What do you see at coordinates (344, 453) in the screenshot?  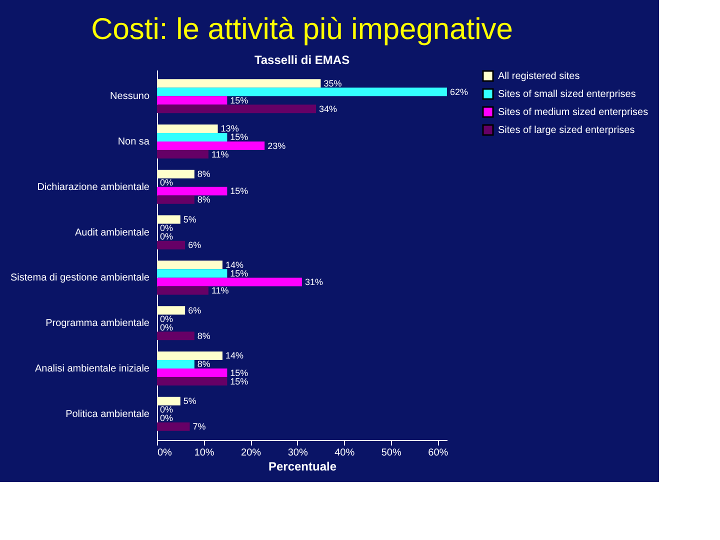 I see `x-tick-label: 40%` at bounding box center [344, 453].